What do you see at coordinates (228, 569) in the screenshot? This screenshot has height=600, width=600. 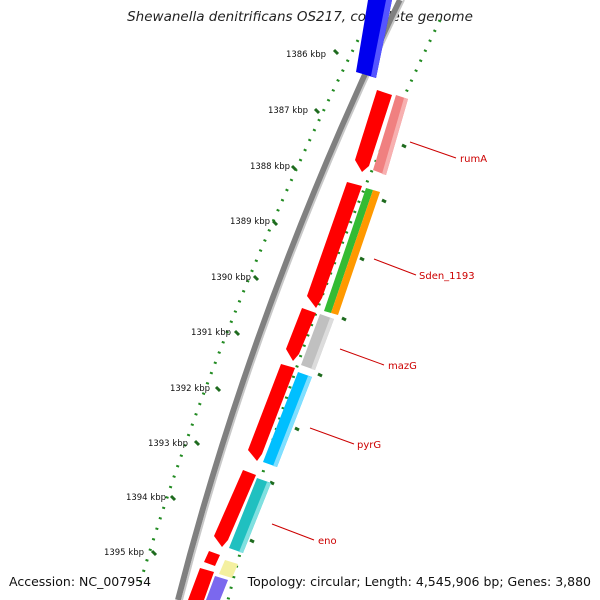 I see `gene-yellow` at bounding box center [228, 569].